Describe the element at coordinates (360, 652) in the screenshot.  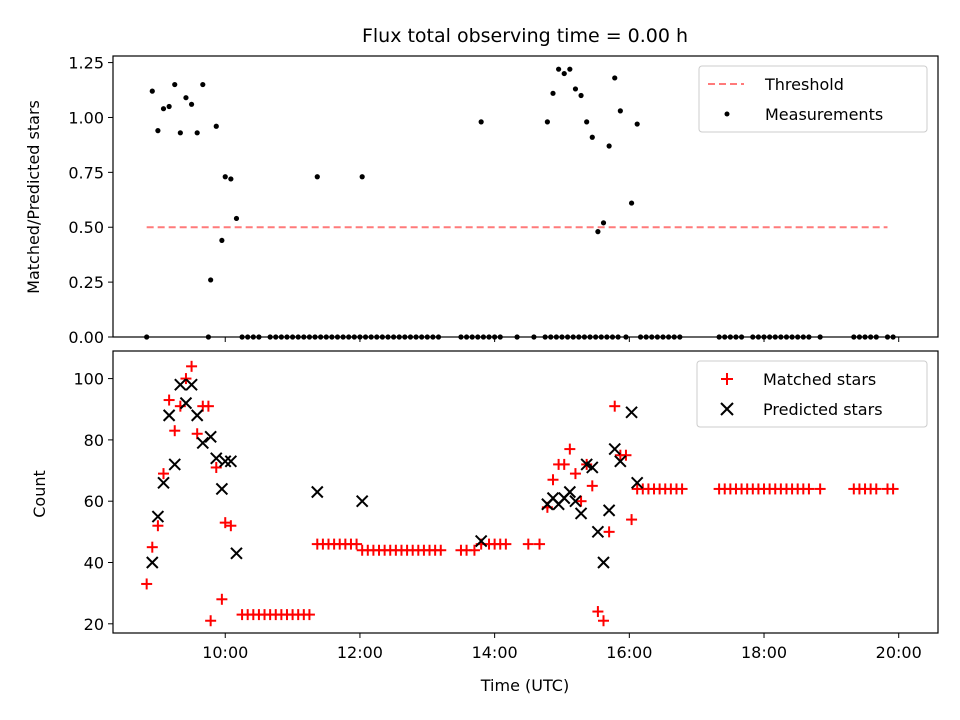
I see `x-tick-label: 12:00` at that location.